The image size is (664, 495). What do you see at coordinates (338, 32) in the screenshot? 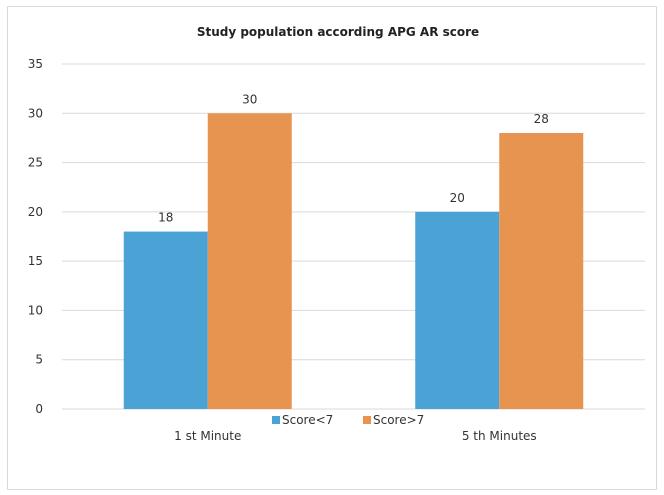
I see `chart-title: Study population according APG AR score` at bounding box center [338, 32].